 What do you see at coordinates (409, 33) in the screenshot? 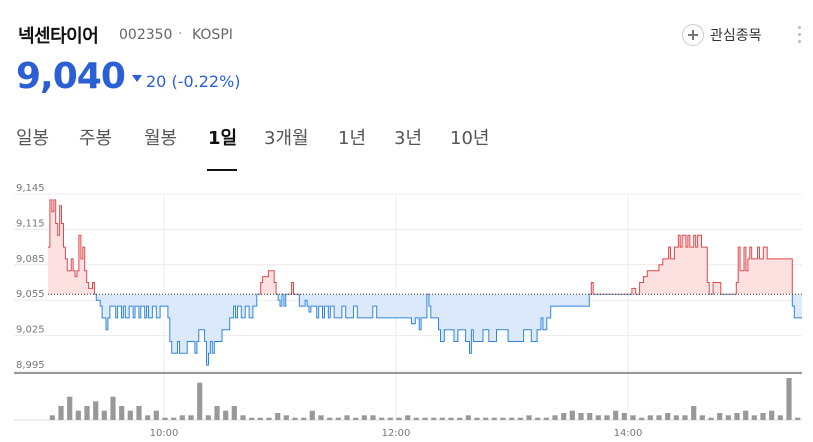
I see `stock-header: 넥센타이어 002350 · KOSPI 관심종목` at bounding box center [409, 33].